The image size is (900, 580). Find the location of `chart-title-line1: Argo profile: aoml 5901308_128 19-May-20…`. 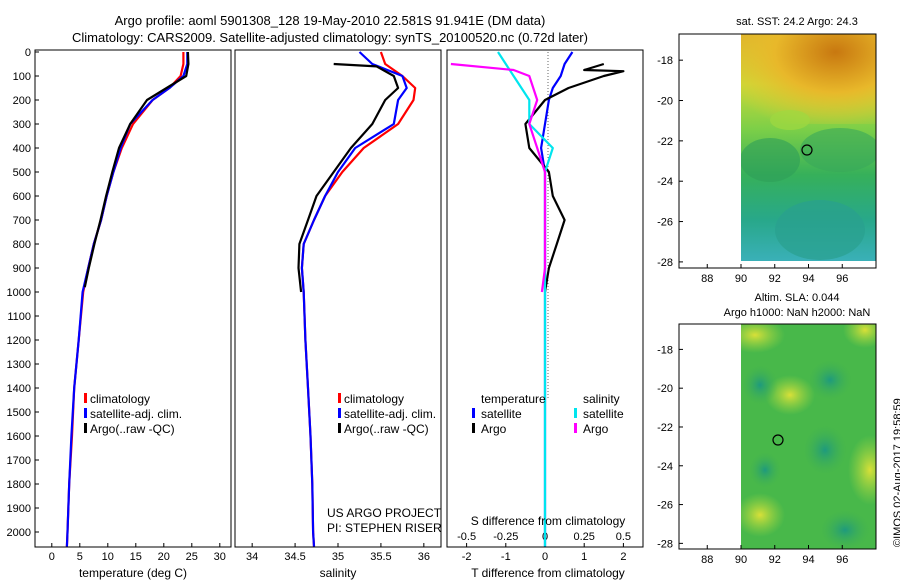

chart-title-line1: Argo profile: aoml 5901308_128 19-May-20… is located at coordinates (330, 20).